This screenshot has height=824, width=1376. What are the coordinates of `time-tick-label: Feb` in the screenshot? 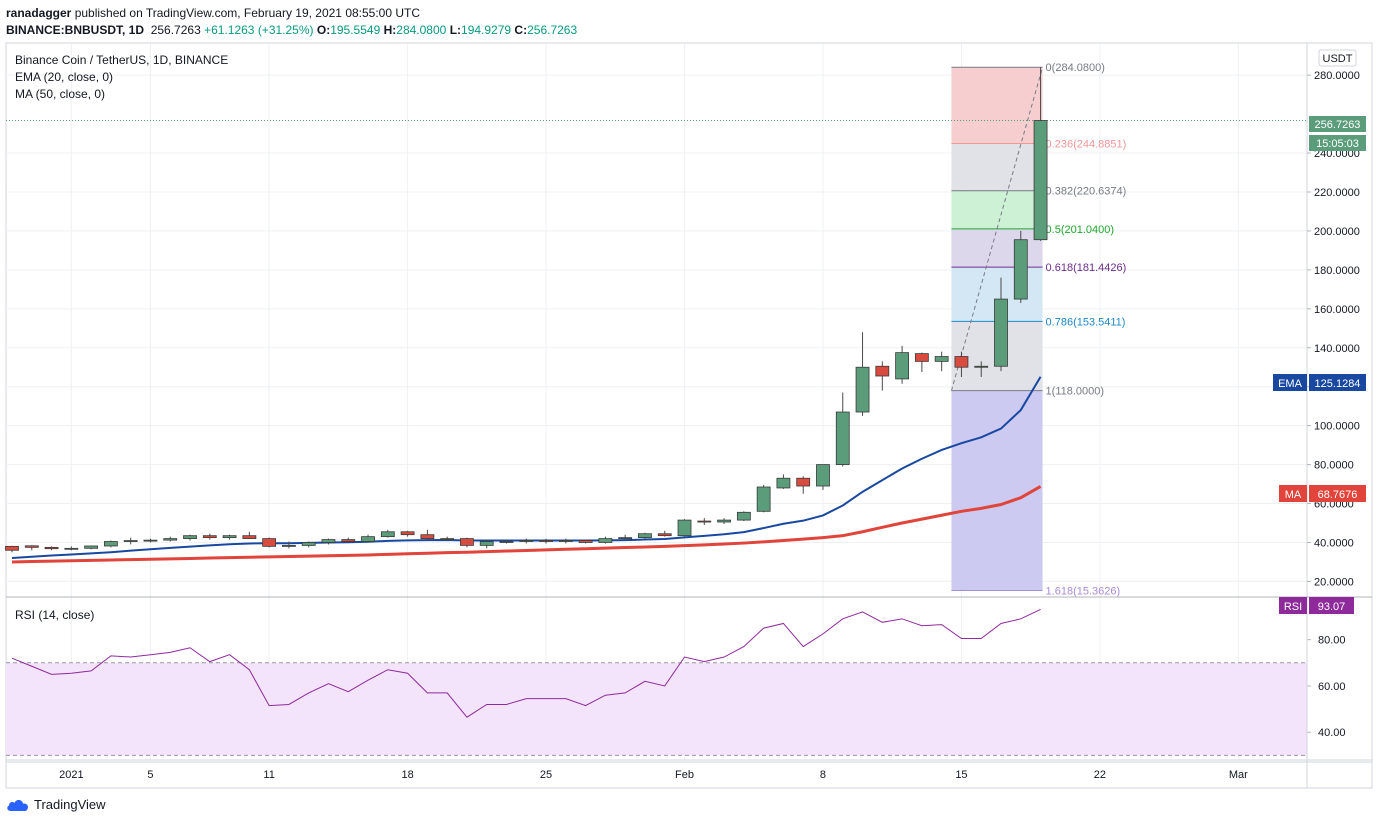 It's located at (684, 775).